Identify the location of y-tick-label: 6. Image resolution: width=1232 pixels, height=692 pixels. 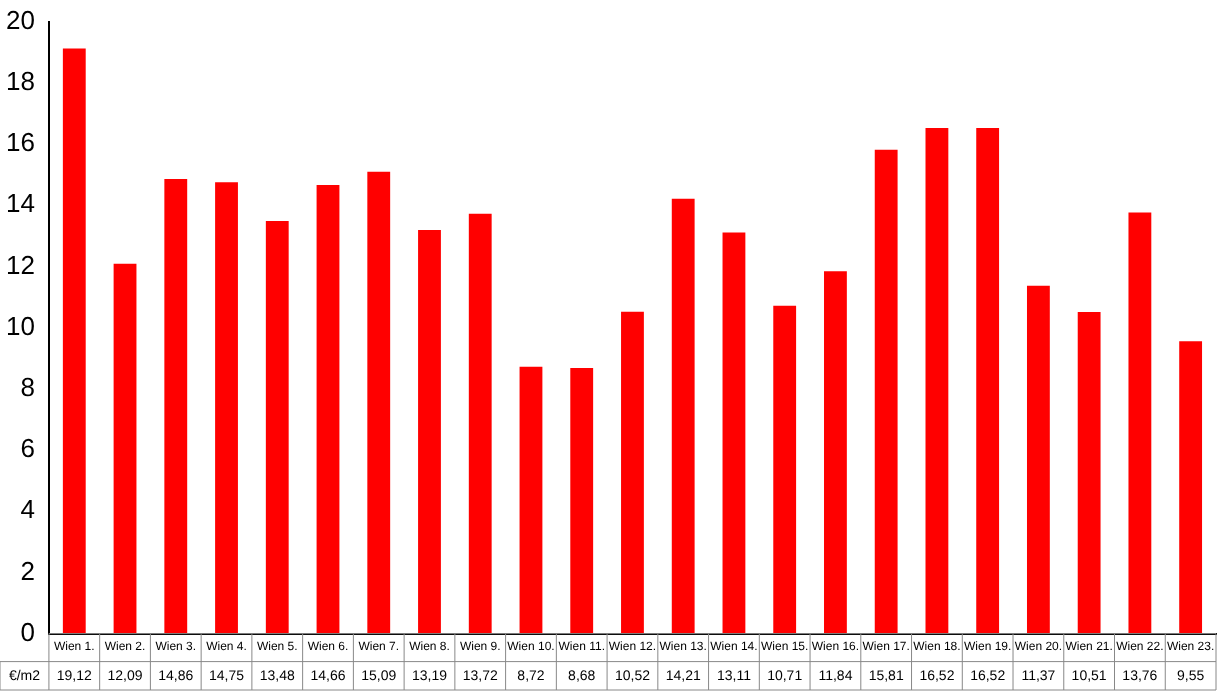
(27, 448).